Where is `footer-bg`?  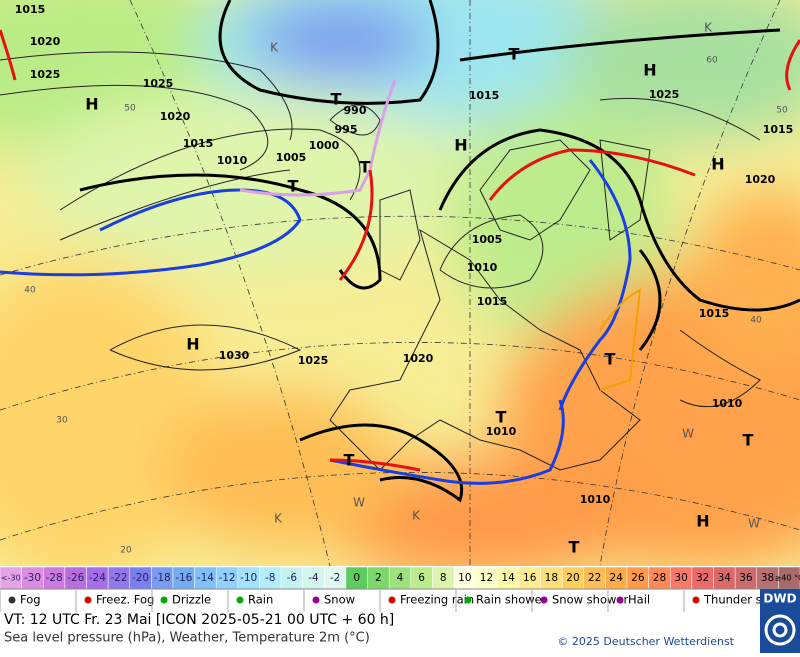 footer-bg is located at coordinates (380, 632).